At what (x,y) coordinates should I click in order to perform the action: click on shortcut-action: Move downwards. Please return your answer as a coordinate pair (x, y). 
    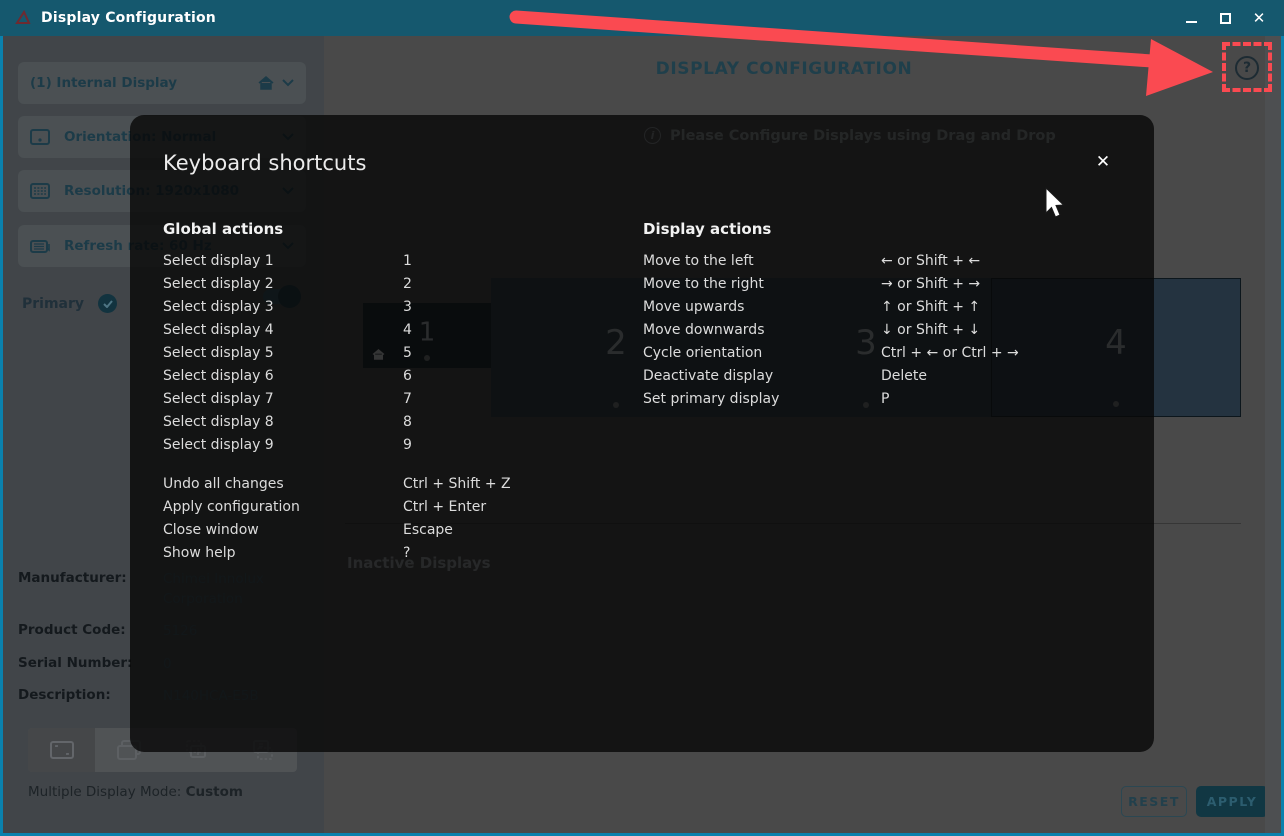
    Looking at the image, I should click on (704, 329).